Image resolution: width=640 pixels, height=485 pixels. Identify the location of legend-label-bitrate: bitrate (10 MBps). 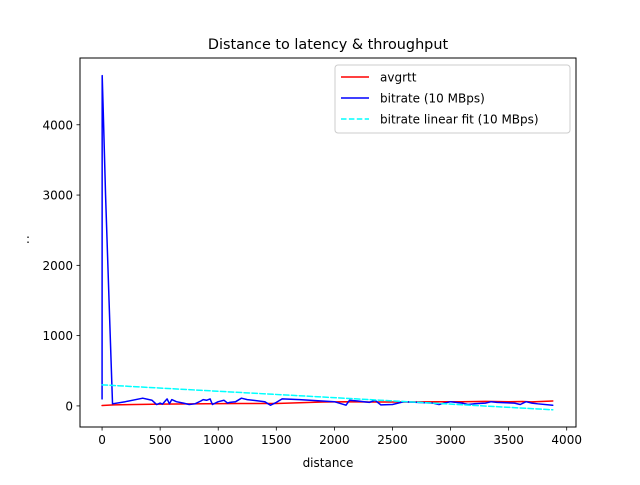
(432, 99).